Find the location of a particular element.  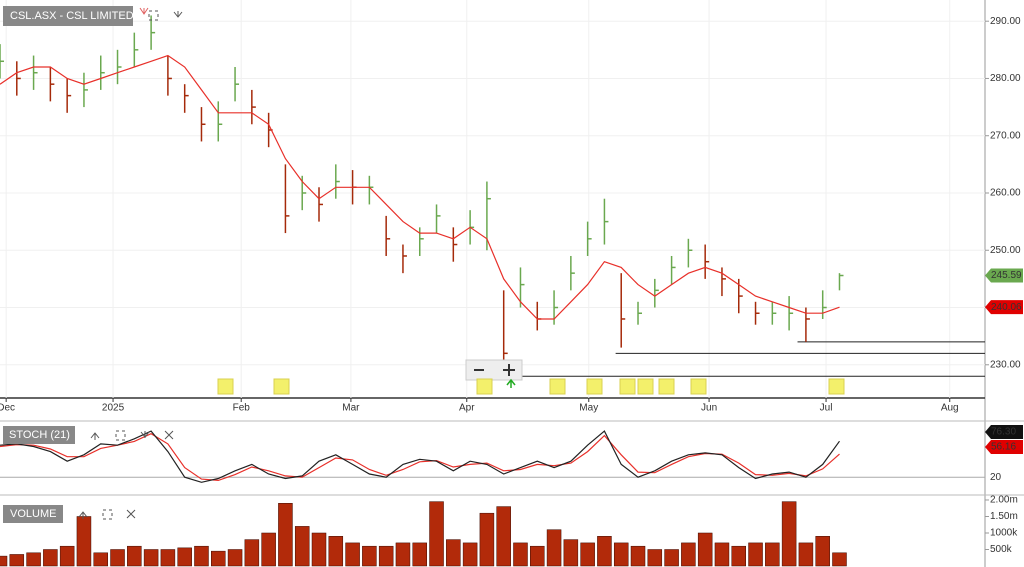

zoom-controls is located at coordinates (494, 373).